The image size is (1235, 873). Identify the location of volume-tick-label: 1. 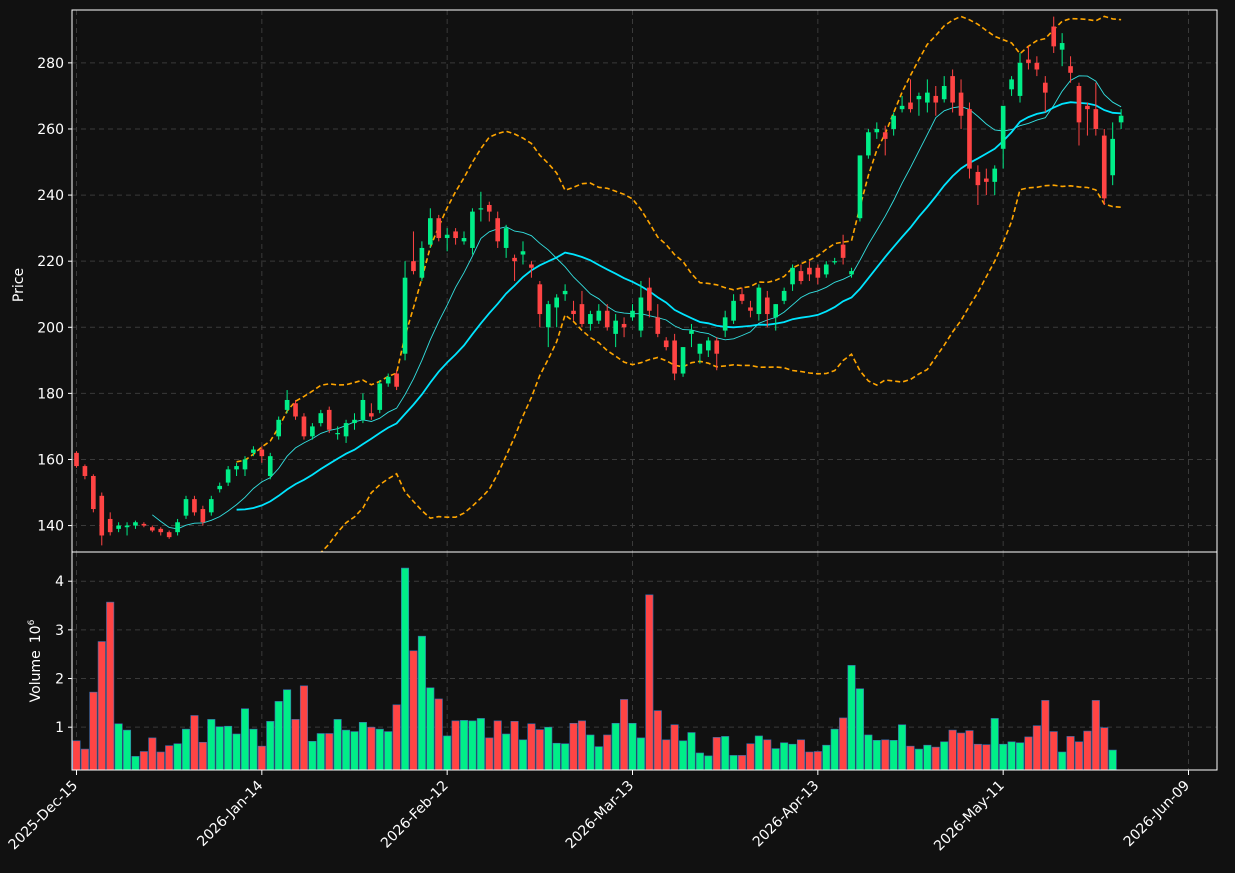
(59, 728).